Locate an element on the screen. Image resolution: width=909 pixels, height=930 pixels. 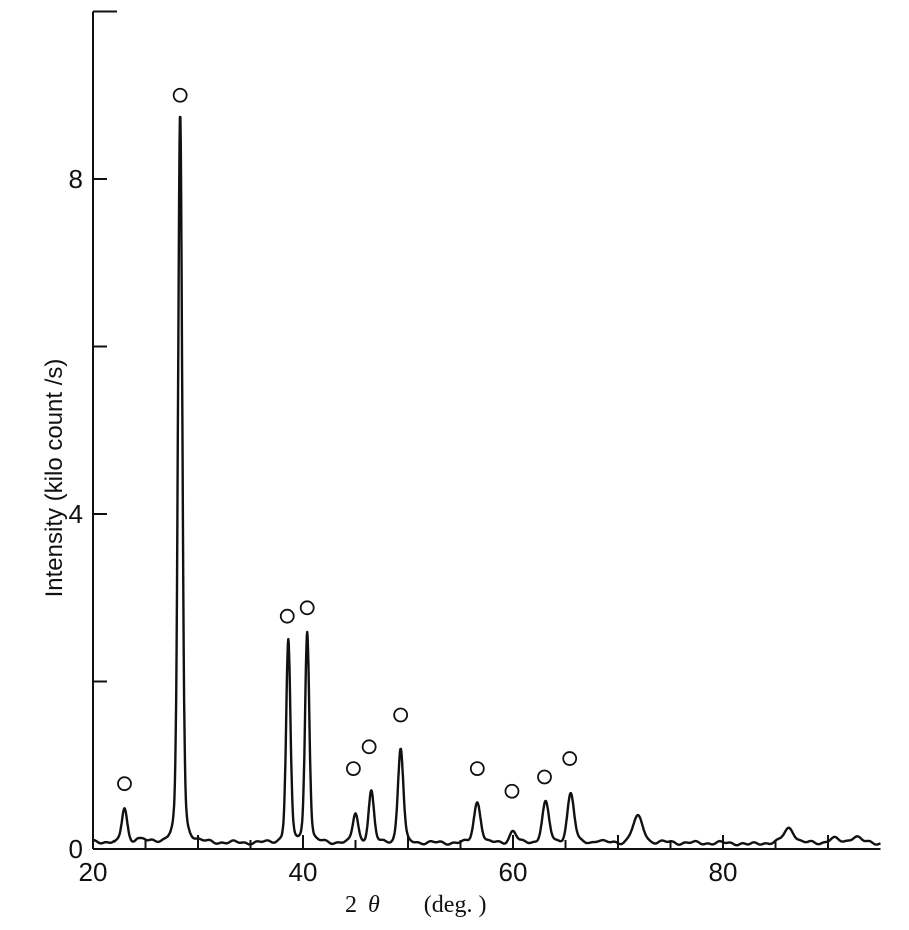
x-axis-title-theta: θ is located at coordinates (374, 905).